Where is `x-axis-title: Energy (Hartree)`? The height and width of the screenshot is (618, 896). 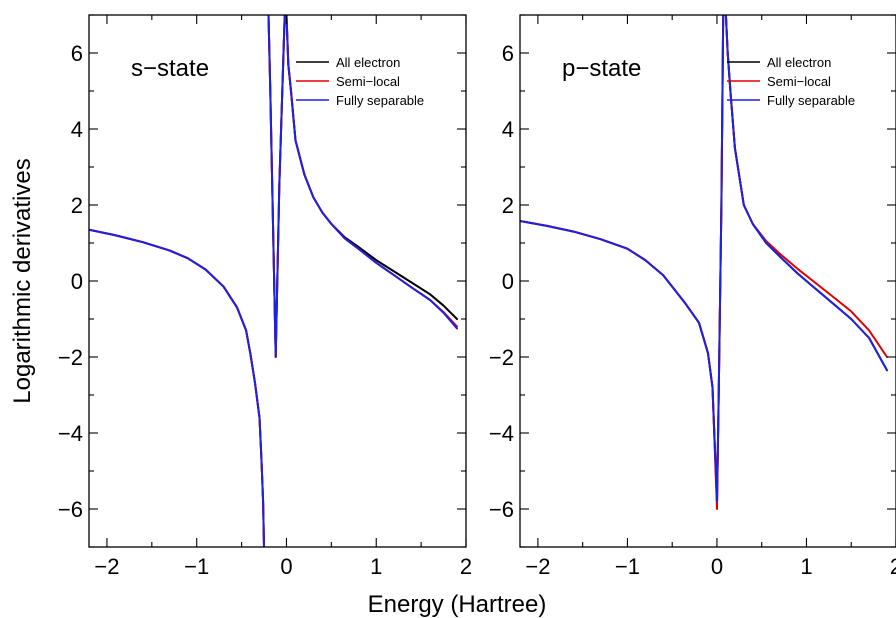 x-axis-title: Energy (Hartree) is located at coordinates (457, 604).